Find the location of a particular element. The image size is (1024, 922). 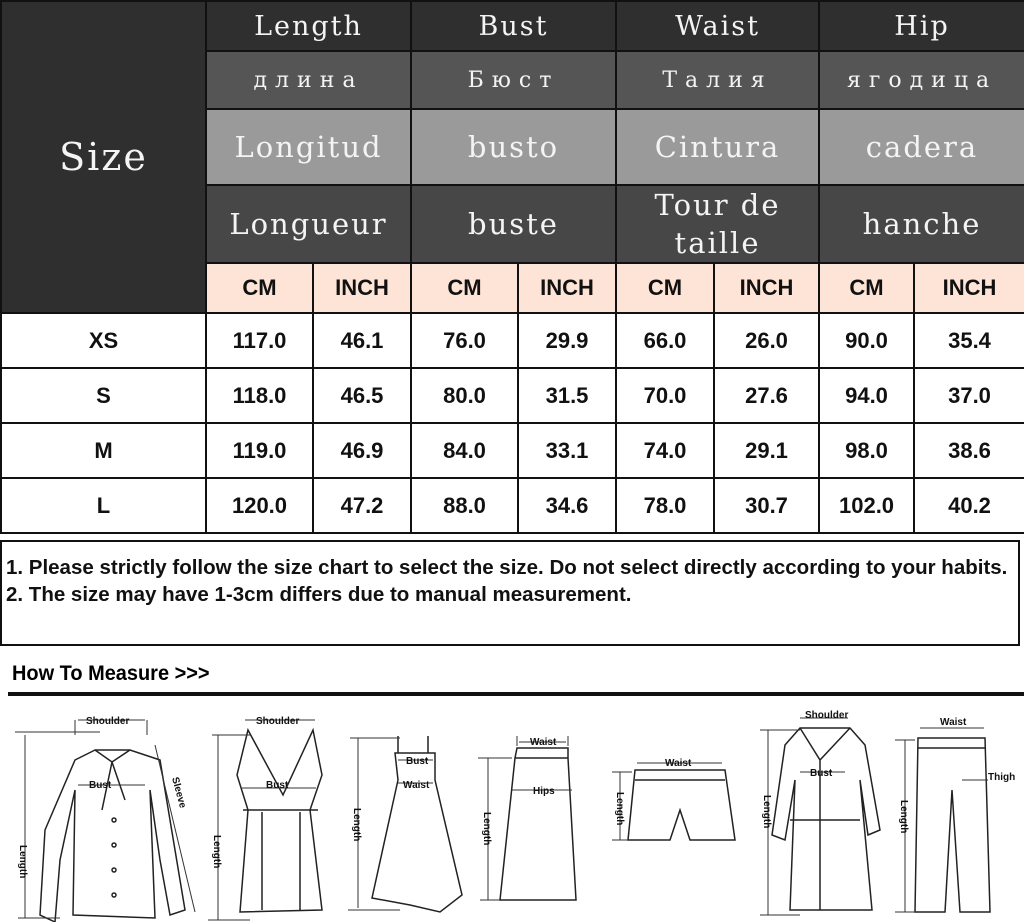

value-cell: 102.0 is located at coordinates (867, 505).